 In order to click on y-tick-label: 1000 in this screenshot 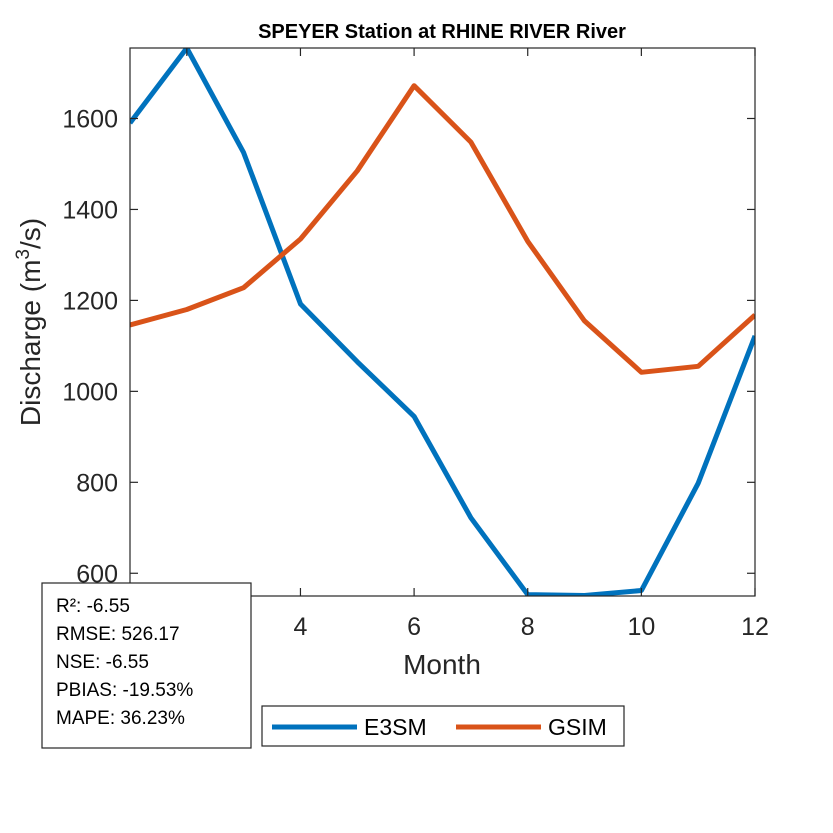, I will do `click(90, 392)`.